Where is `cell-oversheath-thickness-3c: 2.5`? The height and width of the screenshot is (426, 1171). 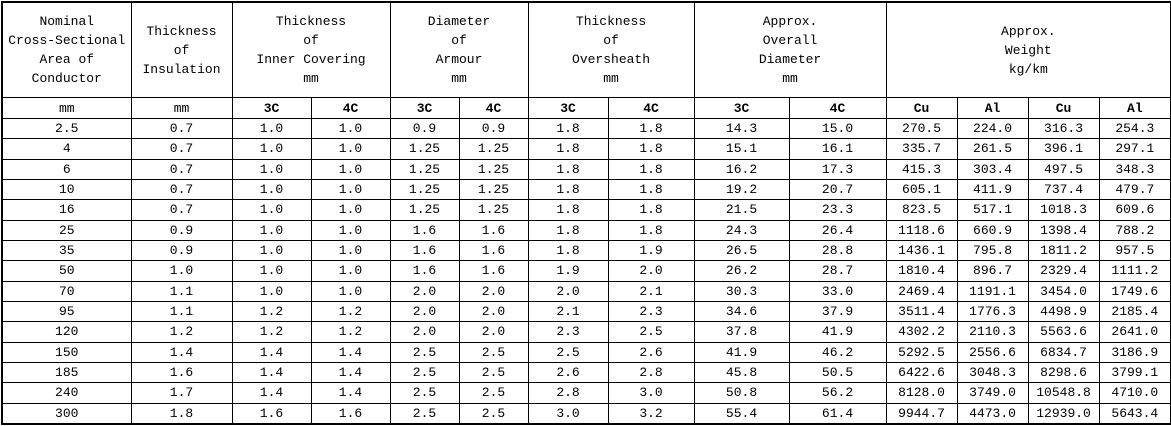
cell-oversheath-thickness-3c: 2.5 is located at coordinates (568, 352).